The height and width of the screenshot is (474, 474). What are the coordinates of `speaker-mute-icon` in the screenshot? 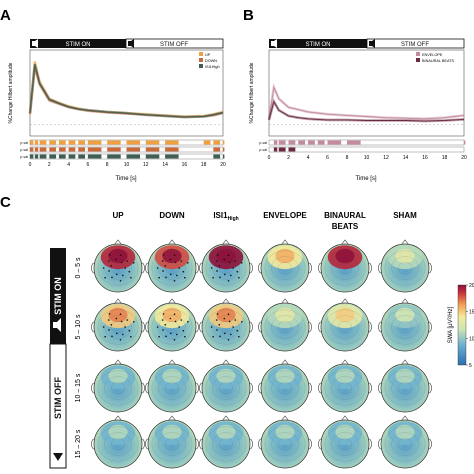 It's located at (131, 43).